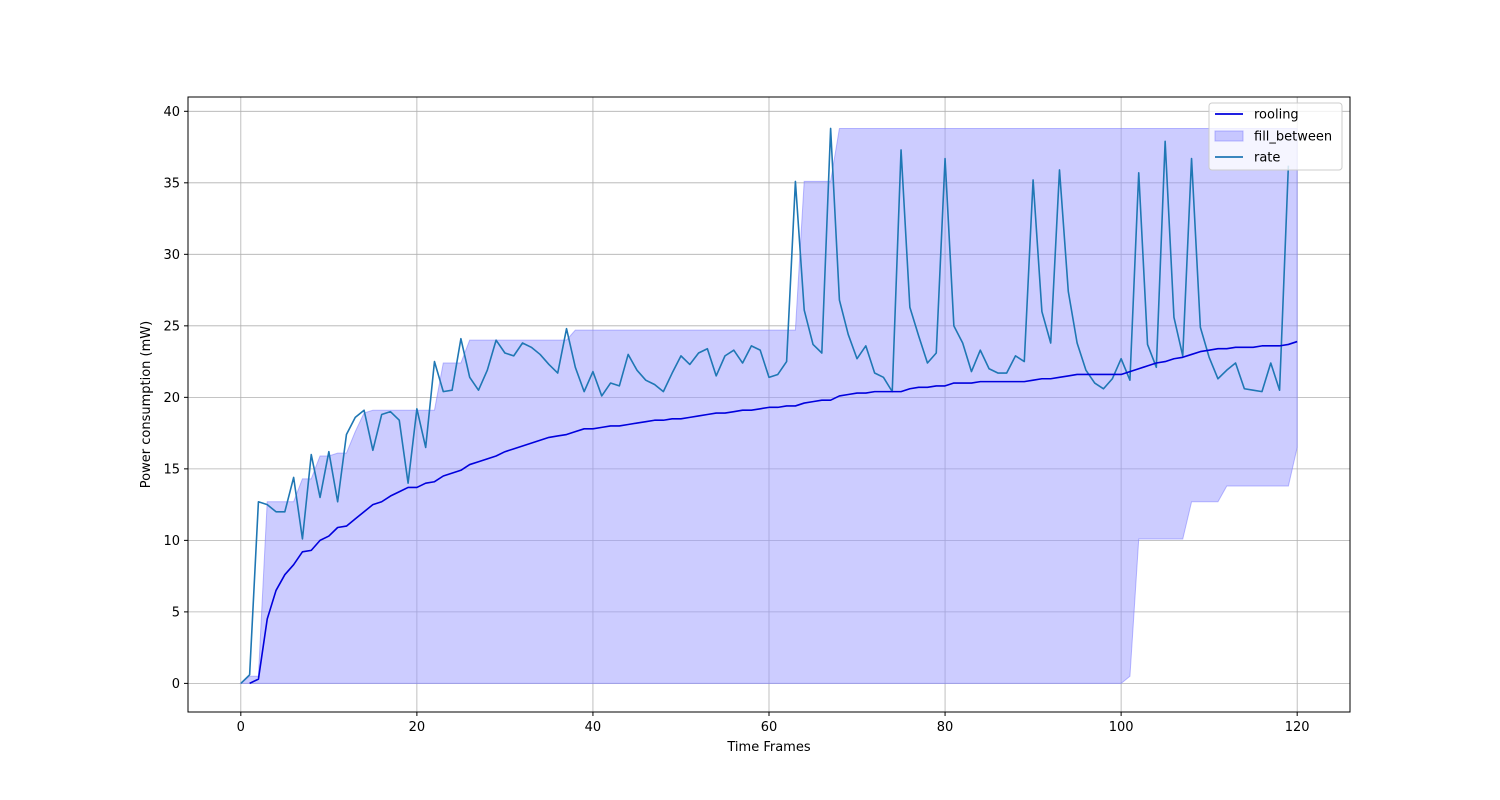 The width and height of the screenshot is (1500, 800). I want to click on legend-swatch-fill-between, so click(1229, 136).